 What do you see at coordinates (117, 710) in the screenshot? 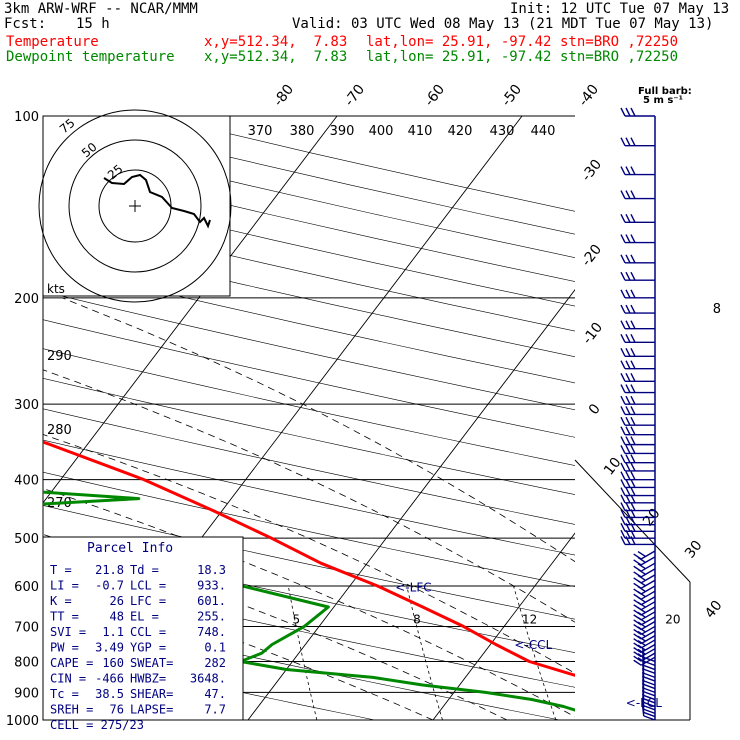
I see `parcel-row-value: 76` at bounding box center [117, 710].